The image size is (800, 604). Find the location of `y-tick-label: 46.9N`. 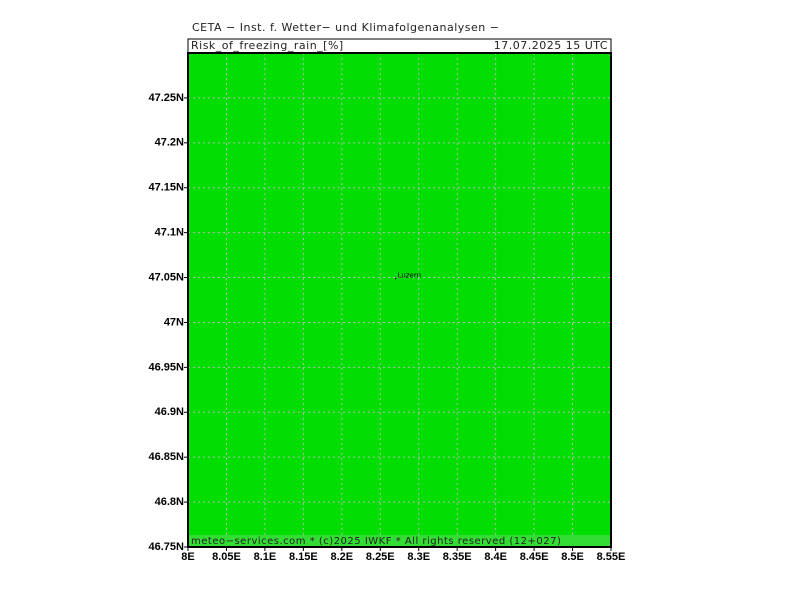

y-tick-label: 46.9N is located at coordinates (169, 412).